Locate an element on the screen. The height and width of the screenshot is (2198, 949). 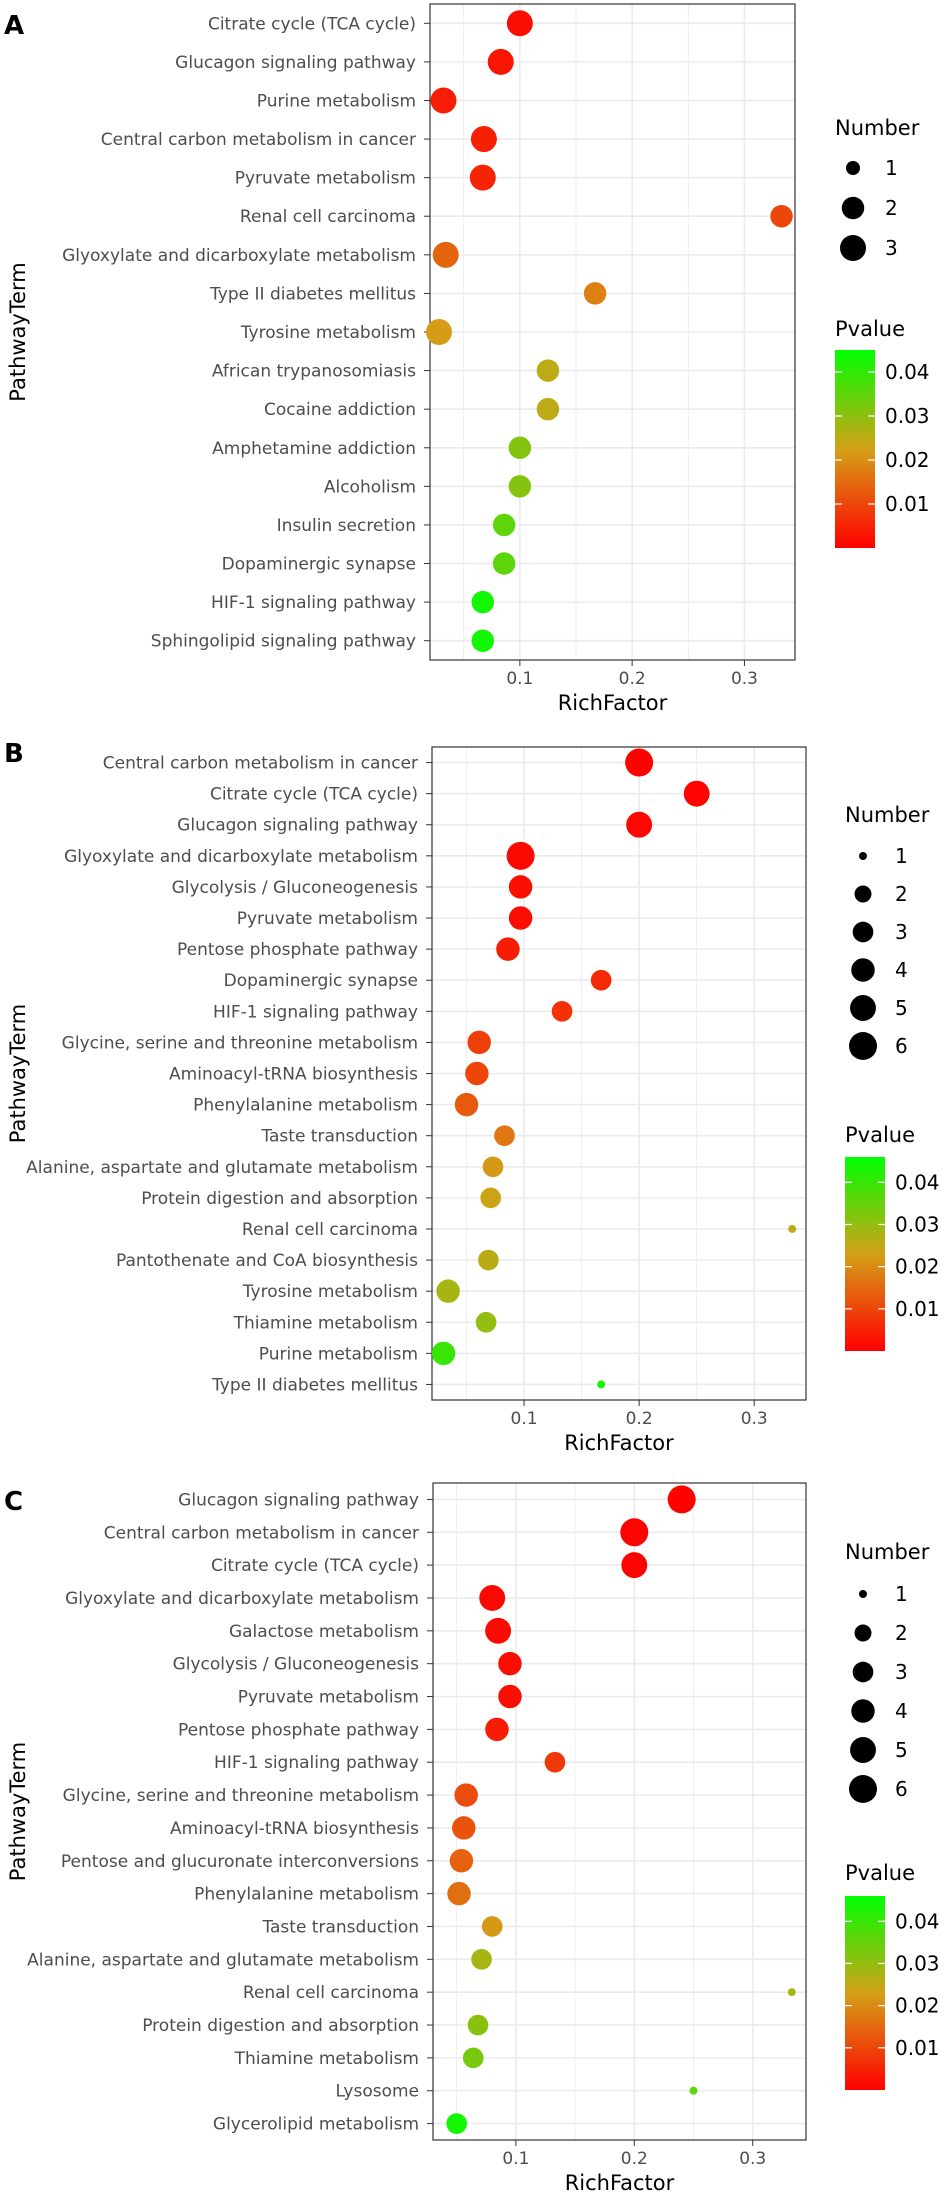
y-tick-label: Lysosome is located at coordinates (377, 2092).